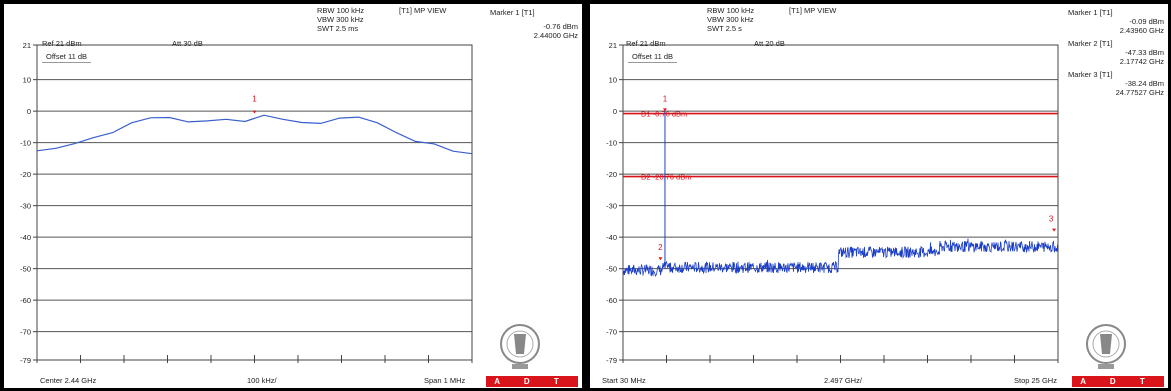  I want to click on right-ytick-label: -40, so click(611, 237).